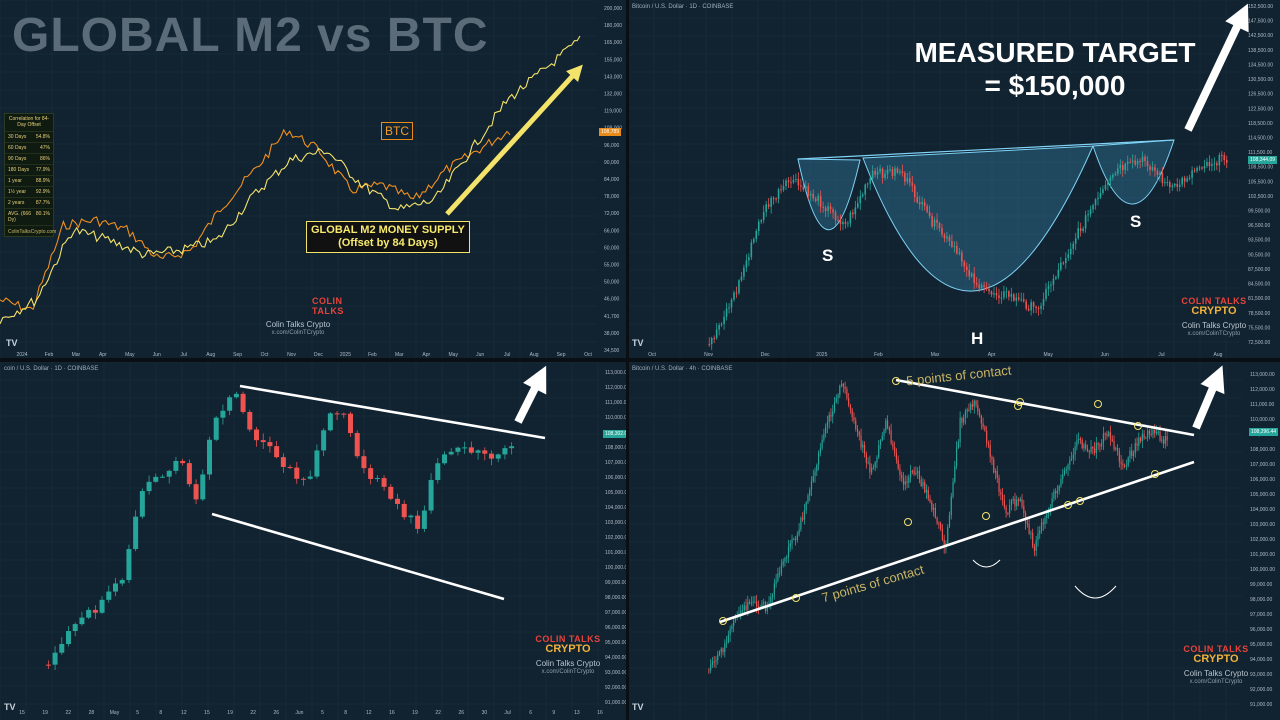 This screenshot has height=720, width=1280. Describe the element at coordinates (613, 77) in the screenshot. I see `y-tick-label: 143,000` at that location.